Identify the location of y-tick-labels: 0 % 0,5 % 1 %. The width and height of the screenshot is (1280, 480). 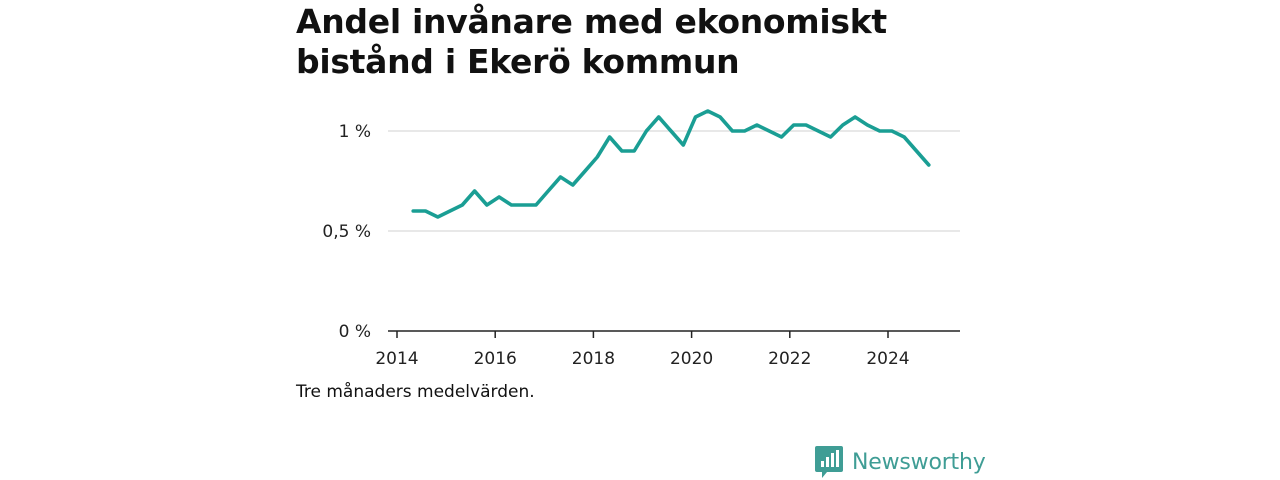
(346, 232).